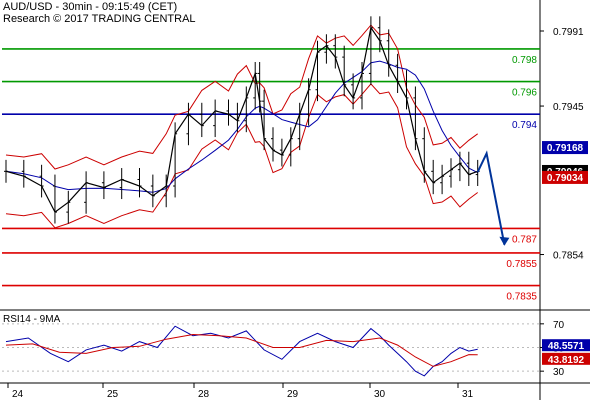  I want to click on level-label-1: 0.796, so click(524, 93).